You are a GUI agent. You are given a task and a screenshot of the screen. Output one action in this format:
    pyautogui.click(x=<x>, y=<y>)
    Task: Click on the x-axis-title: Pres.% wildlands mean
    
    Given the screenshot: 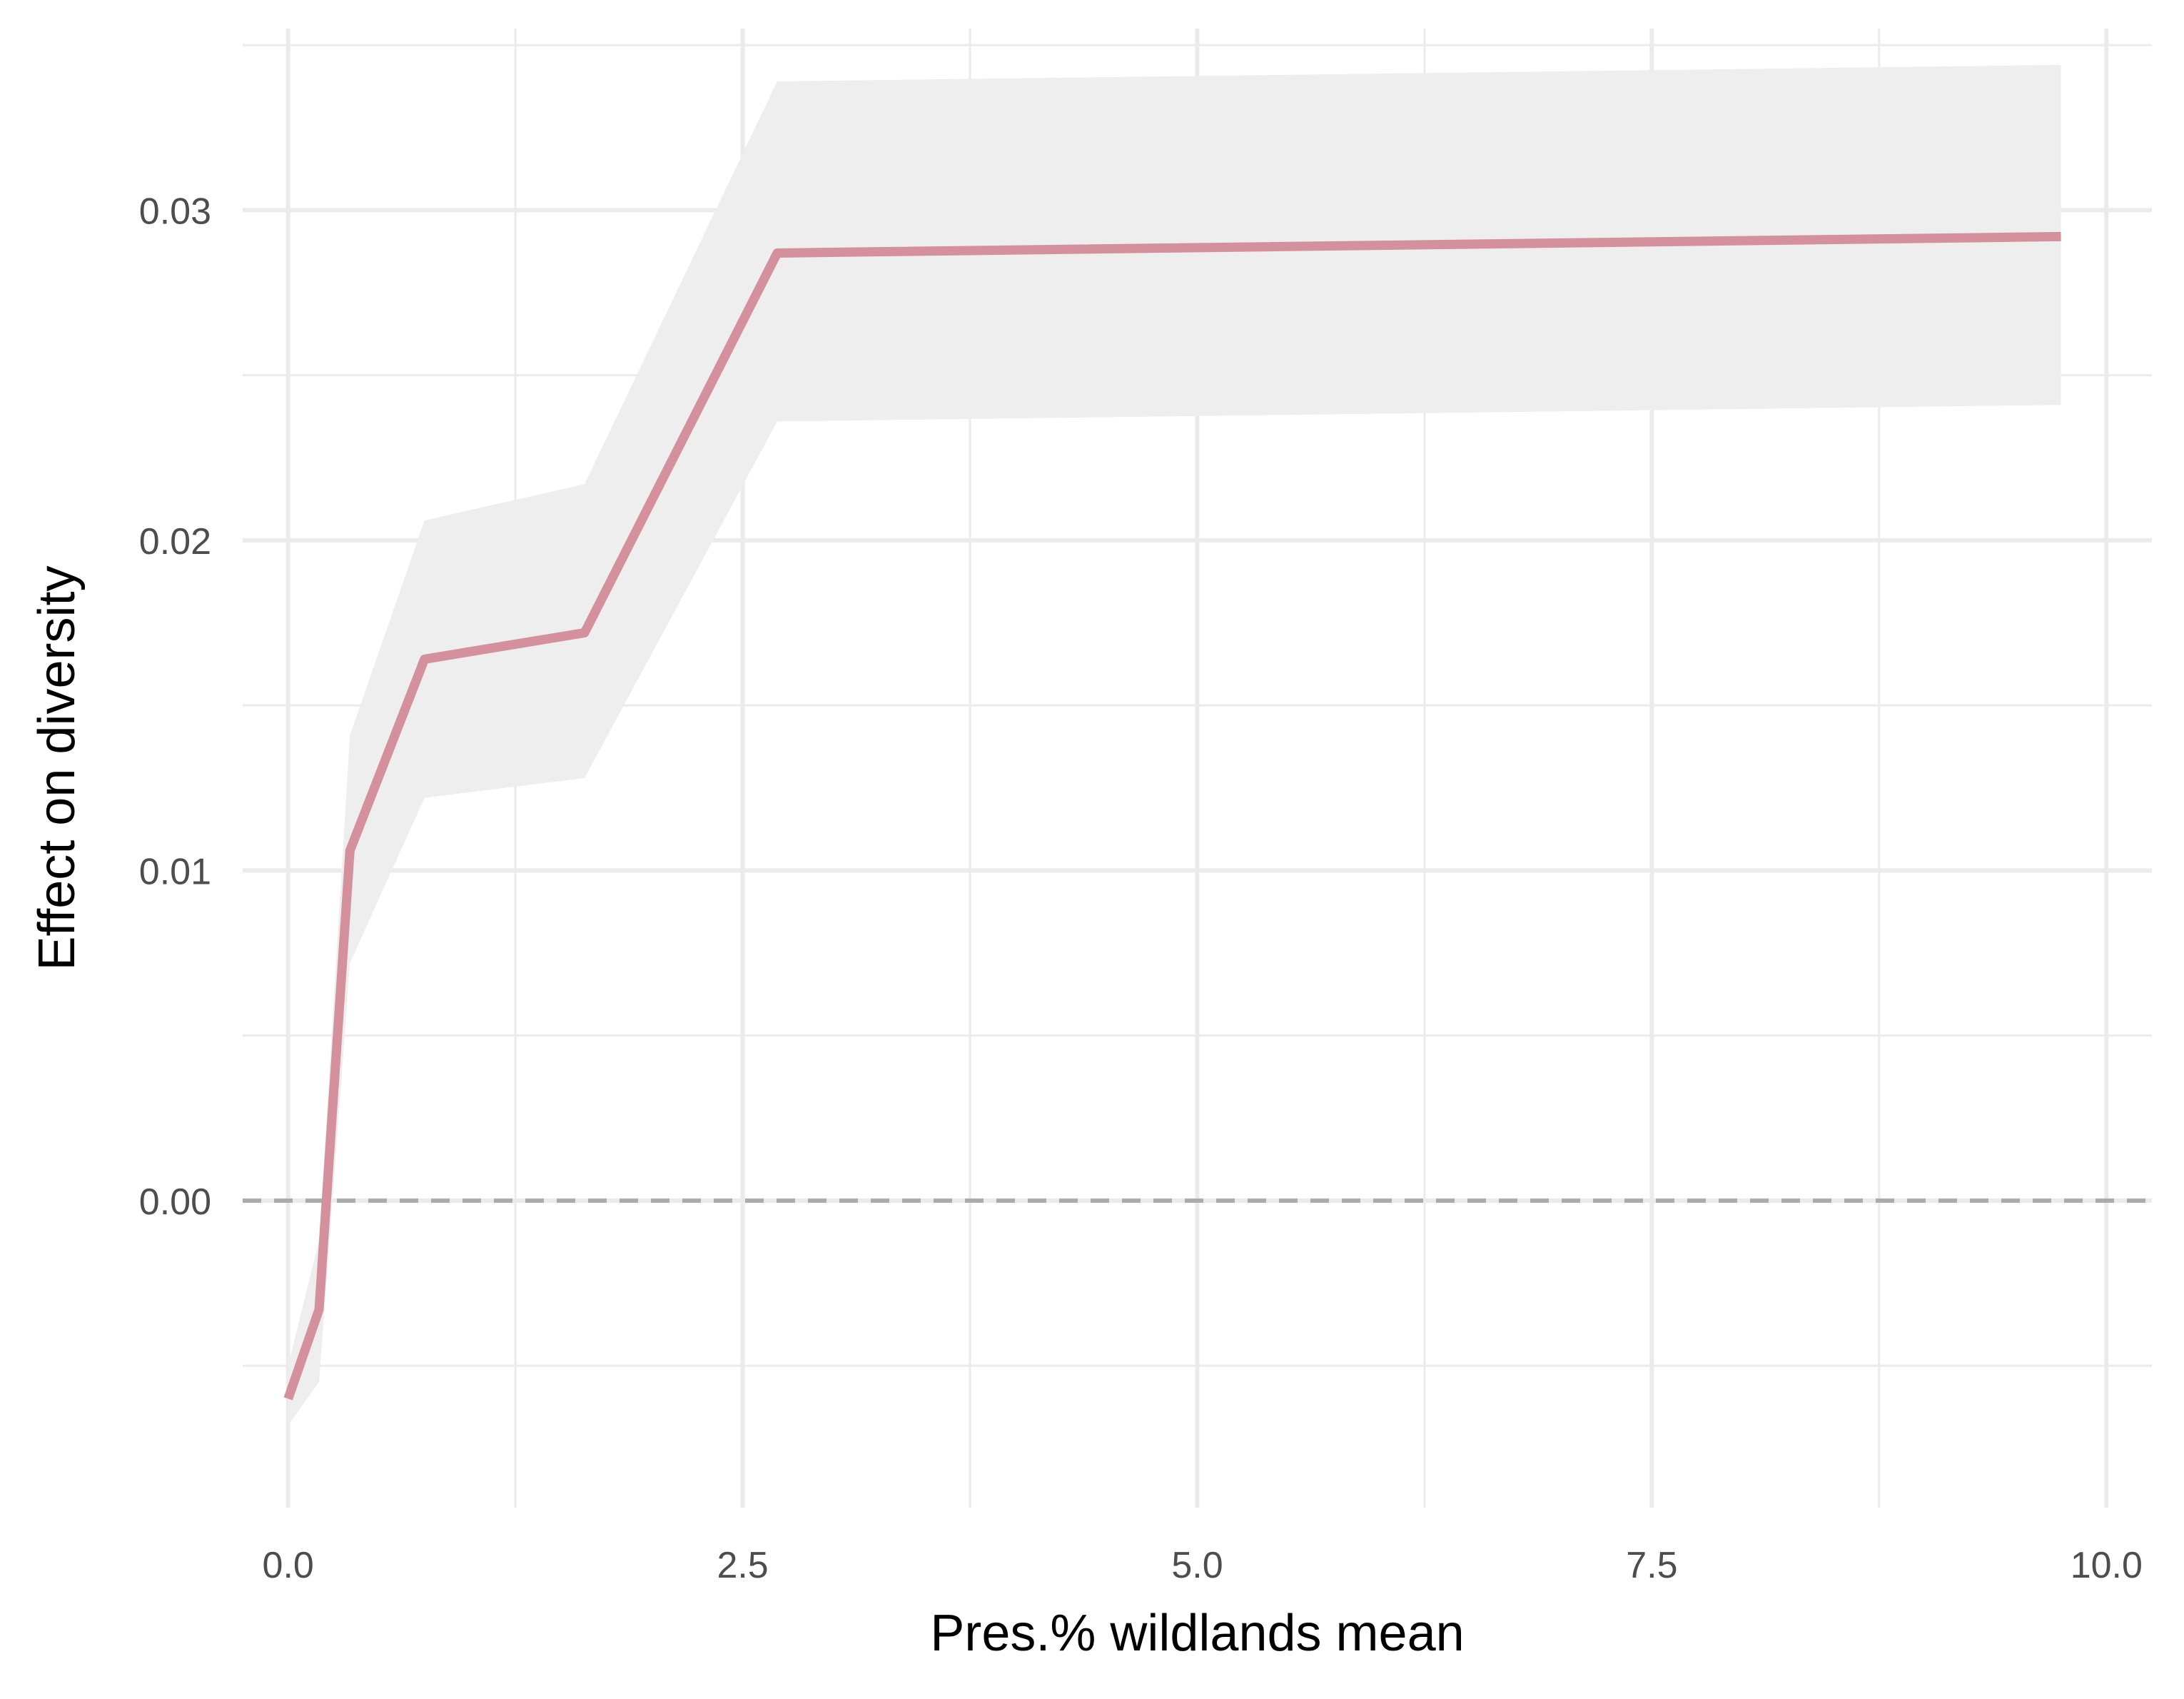 What is the action you would take?
    pyautogui.click(x=1197, y=1633)
    